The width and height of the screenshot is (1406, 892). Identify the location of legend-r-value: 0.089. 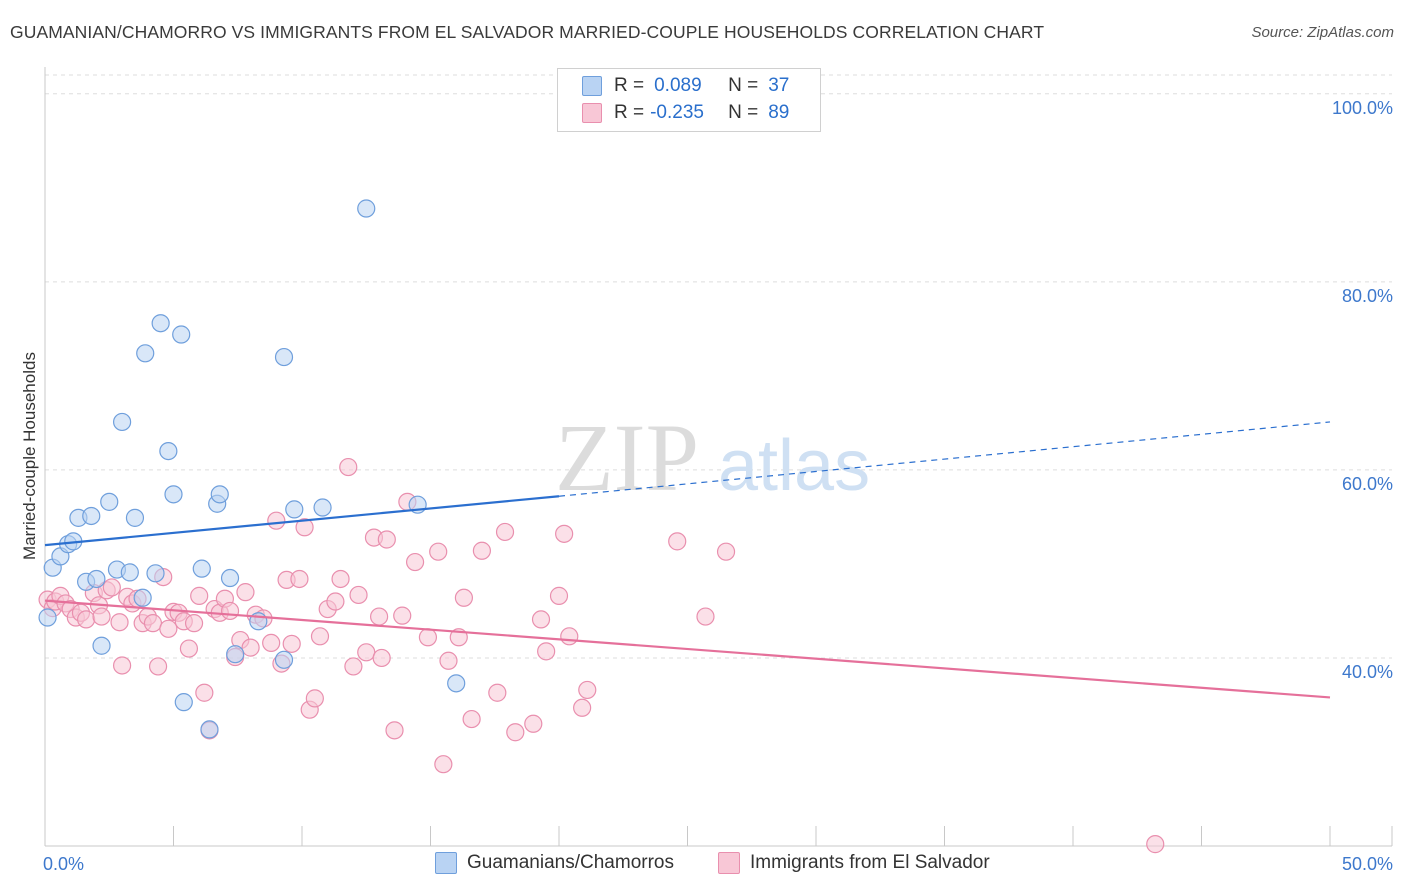
(678, 85).